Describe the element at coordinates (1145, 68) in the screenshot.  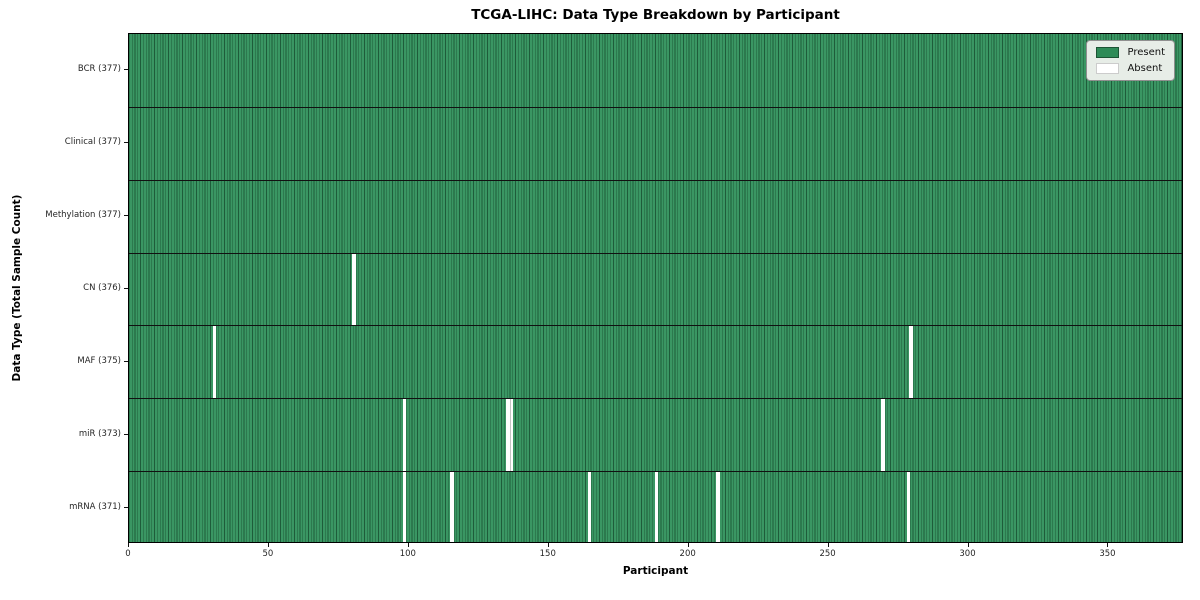
I see `legend-label: Absent` at that location.